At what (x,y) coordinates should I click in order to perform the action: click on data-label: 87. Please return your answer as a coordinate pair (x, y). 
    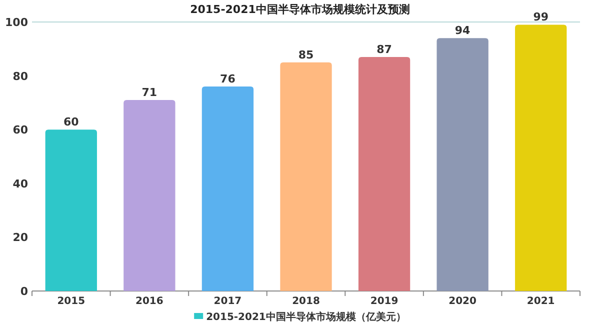
    Looking at the image, I should click on (384, 49).